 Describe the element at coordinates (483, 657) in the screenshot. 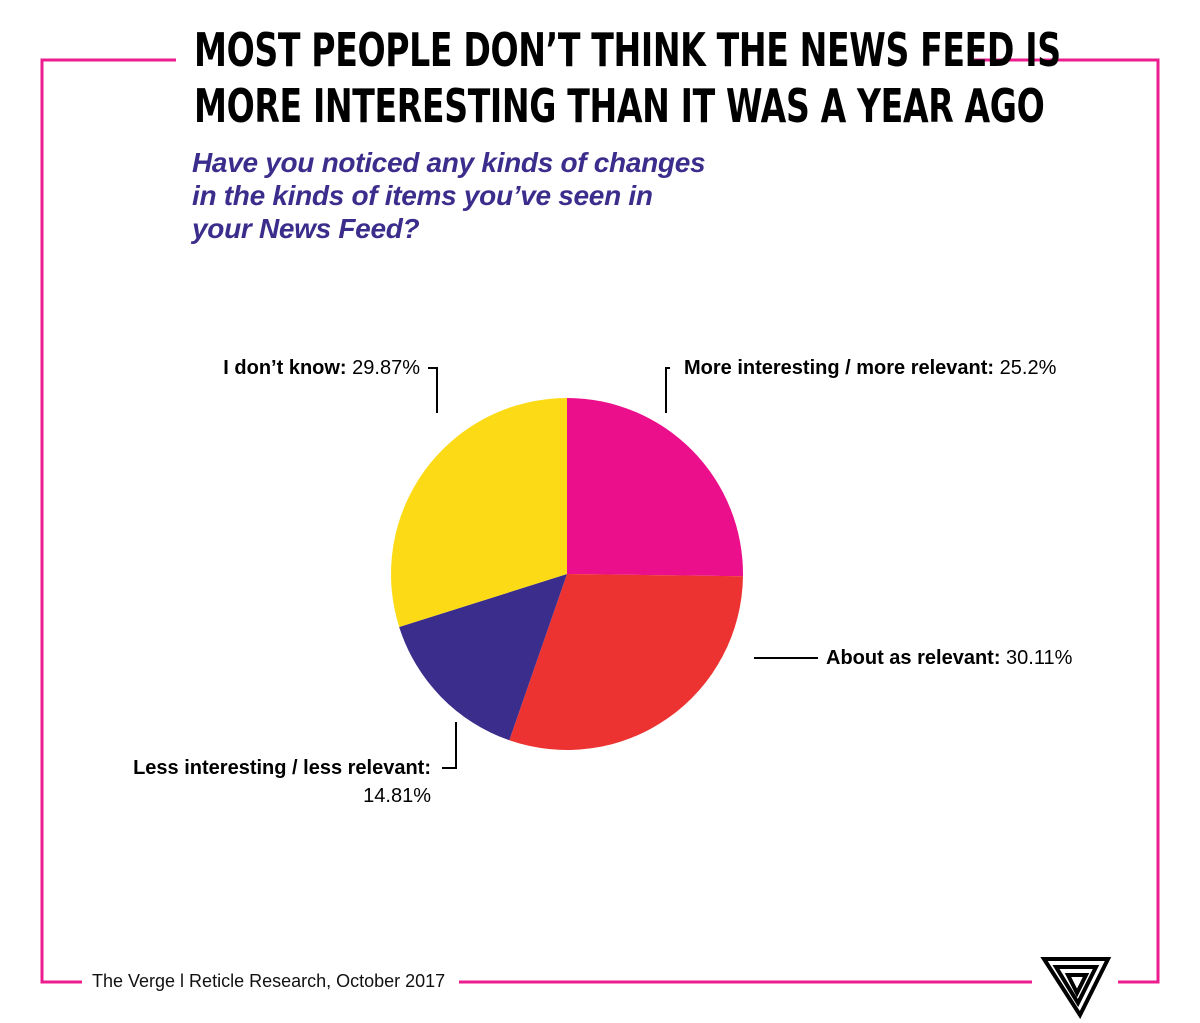

I see `pie-slice-less` at that location.